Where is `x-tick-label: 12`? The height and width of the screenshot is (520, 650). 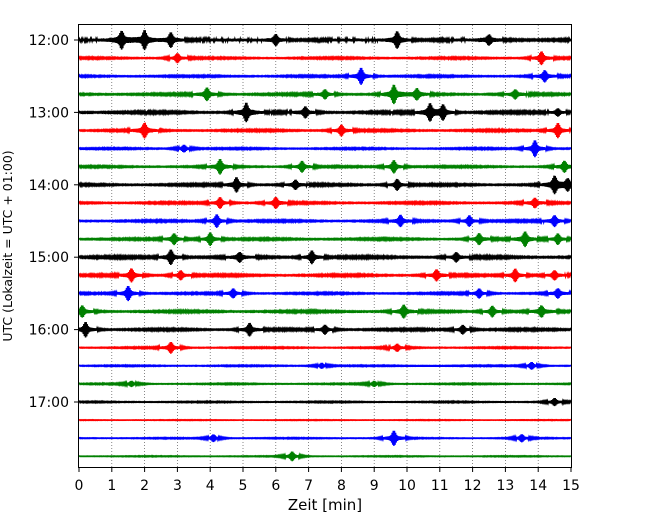
x-tick-label: 12 is located at coordinates (473, 486).